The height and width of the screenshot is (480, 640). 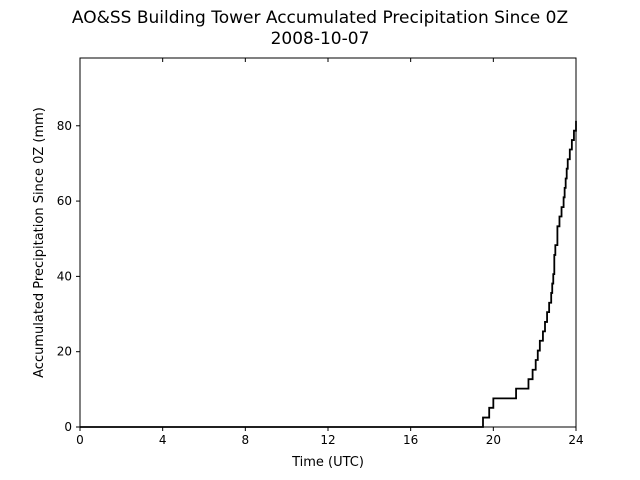 What do you see at coordinates (64, 352) in the screenshot?
I see `y-tick-label: 20` at bounding box center [64, 352].